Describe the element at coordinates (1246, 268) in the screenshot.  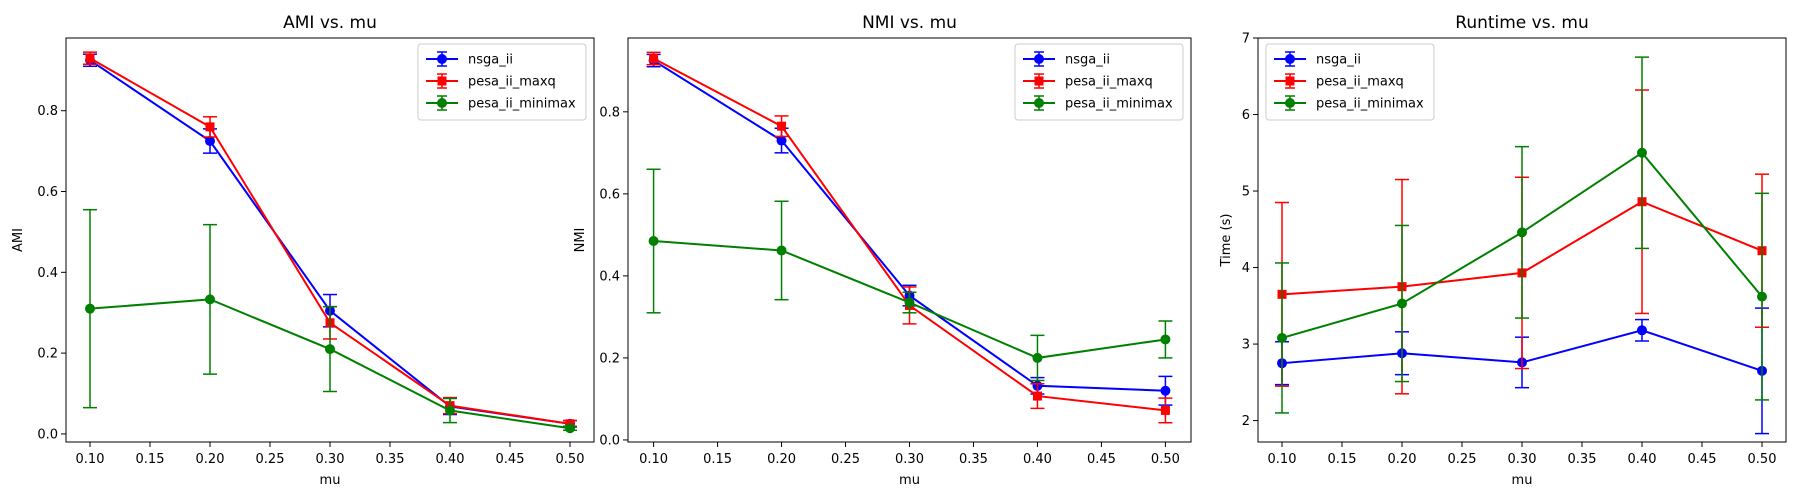
I see `y-tick-label: 4` at that location.